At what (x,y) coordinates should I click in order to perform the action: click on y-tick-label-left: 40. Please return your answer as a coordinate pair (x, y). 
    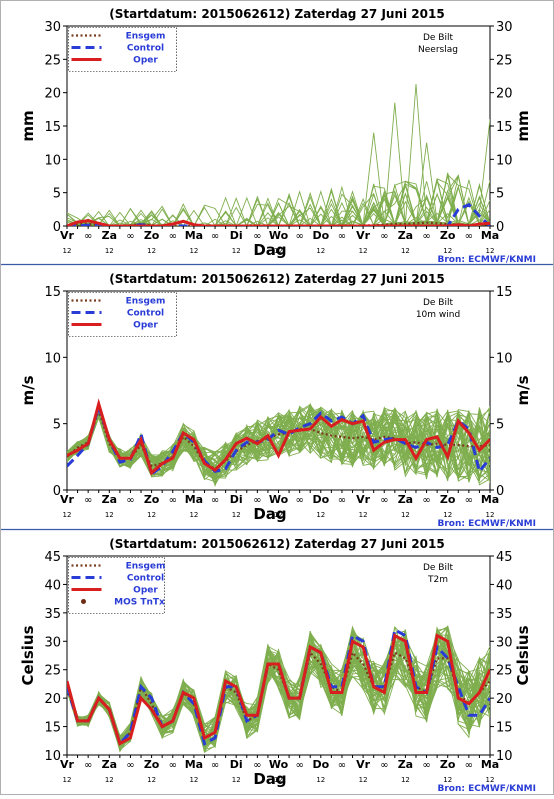
    Looking at the image, I should click on (52, 585).